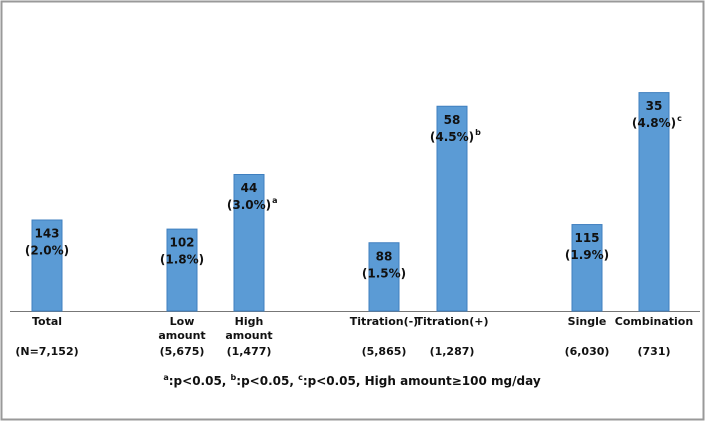 Image resolution: width=706 pixels, height=422 pixels. What do you see at coordinates (46, 234) in the screenshot?
I see `count-label: 143` at bounding box center [46, 234].